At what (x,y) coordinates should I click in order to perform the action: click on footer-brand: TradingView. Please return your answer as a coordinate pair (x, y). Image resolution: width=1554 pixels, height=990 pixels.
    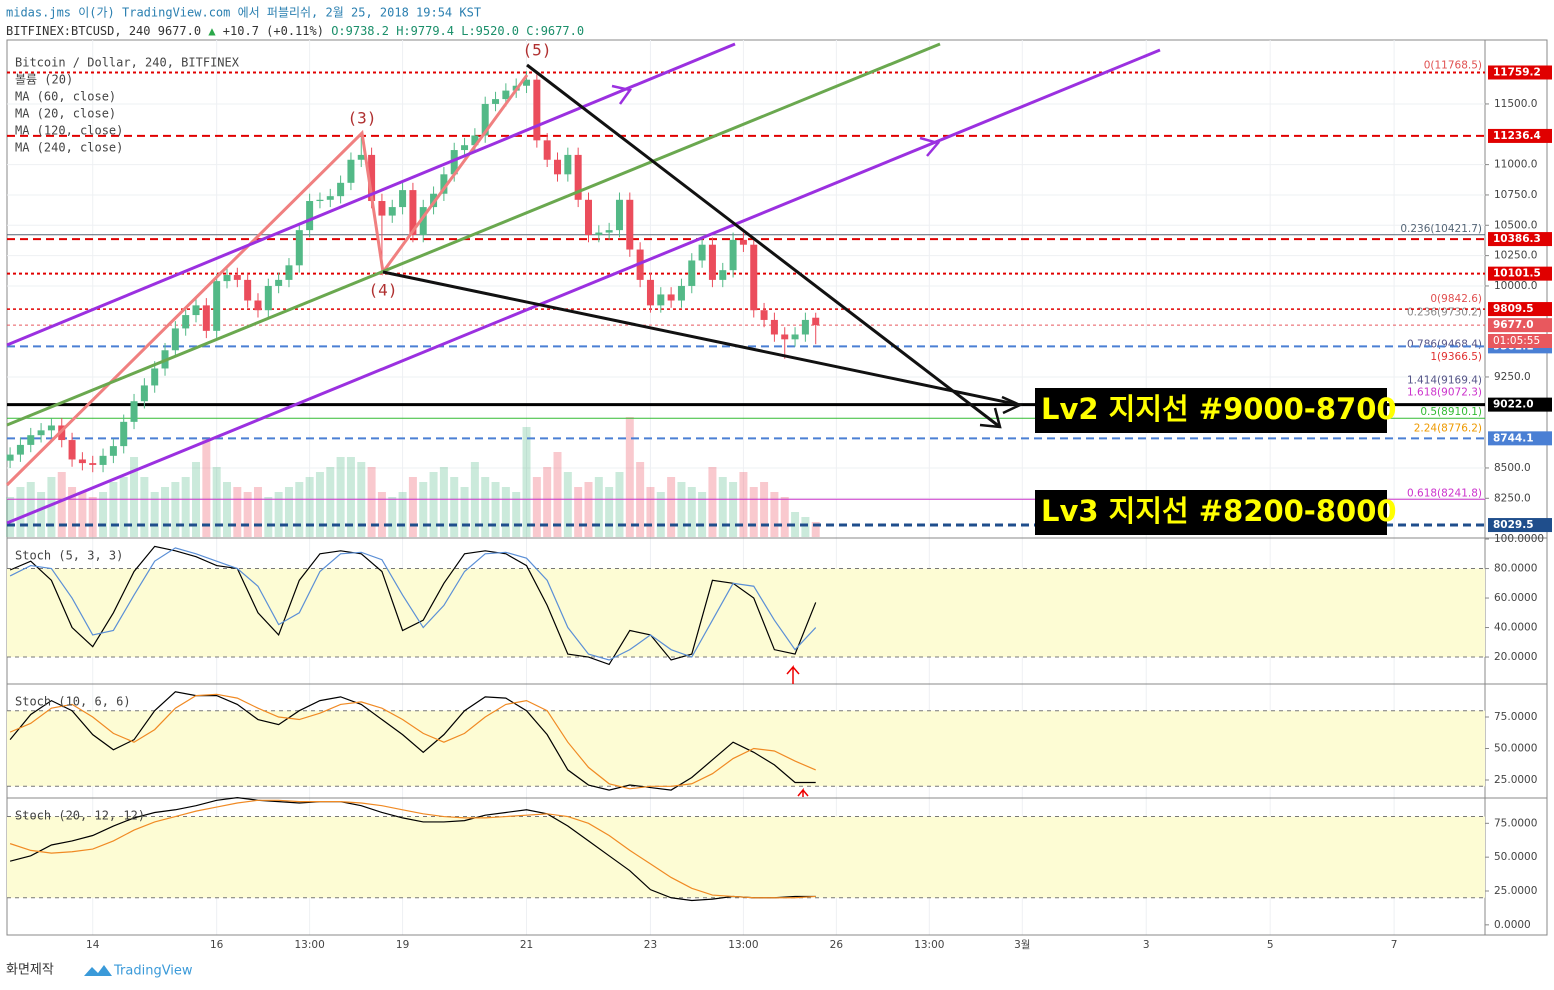
    Looking at the image, I should click on (153, 971).